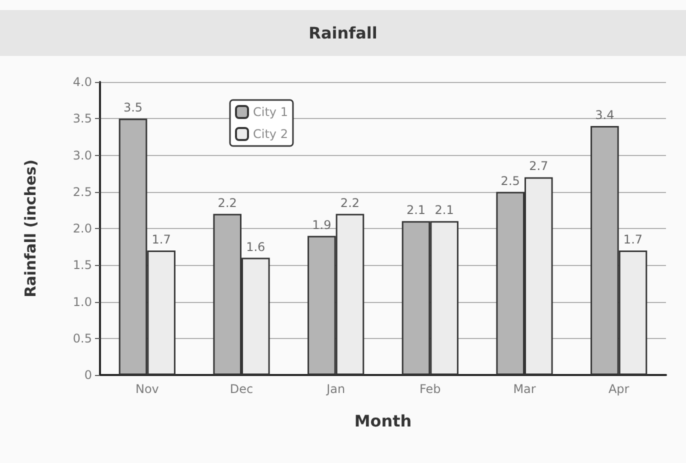 This screenshot has width=686, height=463. What do you see at coordinates (82, 191) in the screenshot?
I see `y-tick-label: 2.5` at bounding box center [82, 191].